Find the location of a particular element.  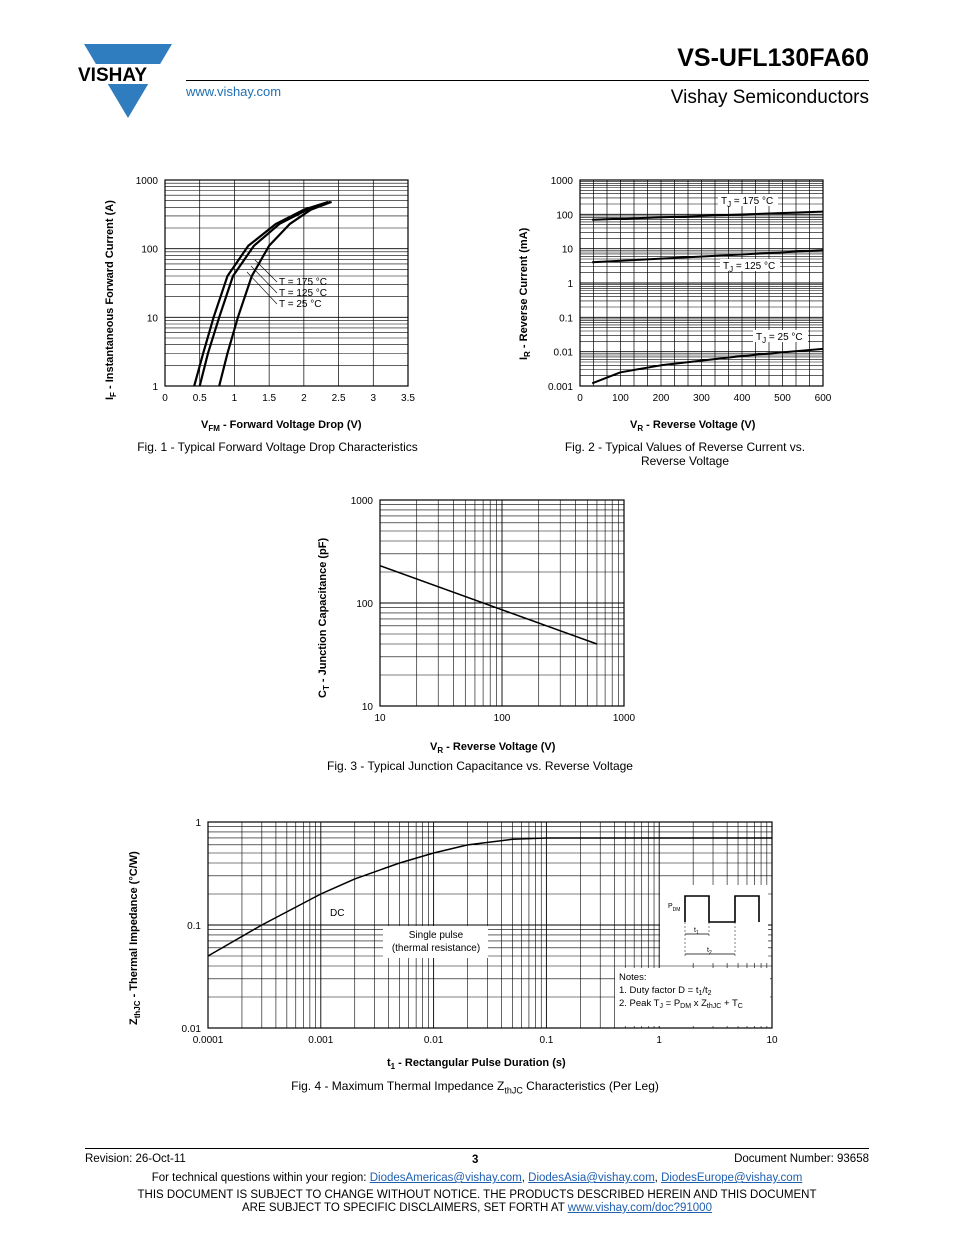

notes-bg is located at coordinates (692, 997).